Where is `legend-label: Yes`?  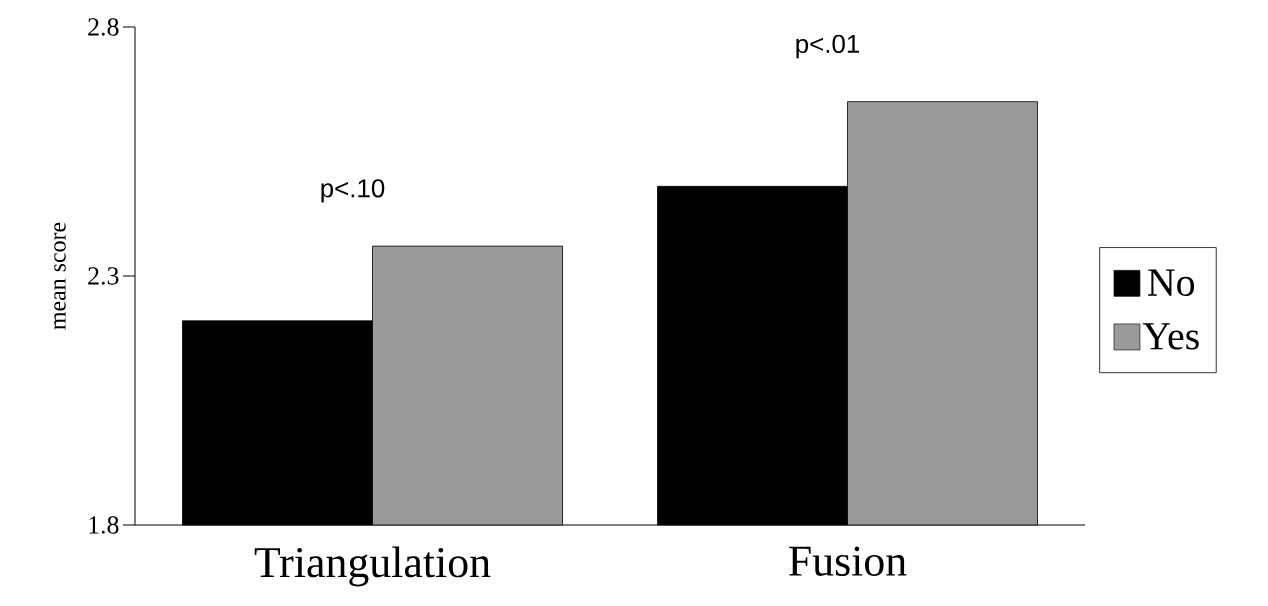 legend-label: Yes is located at coordinates (1170, 336).